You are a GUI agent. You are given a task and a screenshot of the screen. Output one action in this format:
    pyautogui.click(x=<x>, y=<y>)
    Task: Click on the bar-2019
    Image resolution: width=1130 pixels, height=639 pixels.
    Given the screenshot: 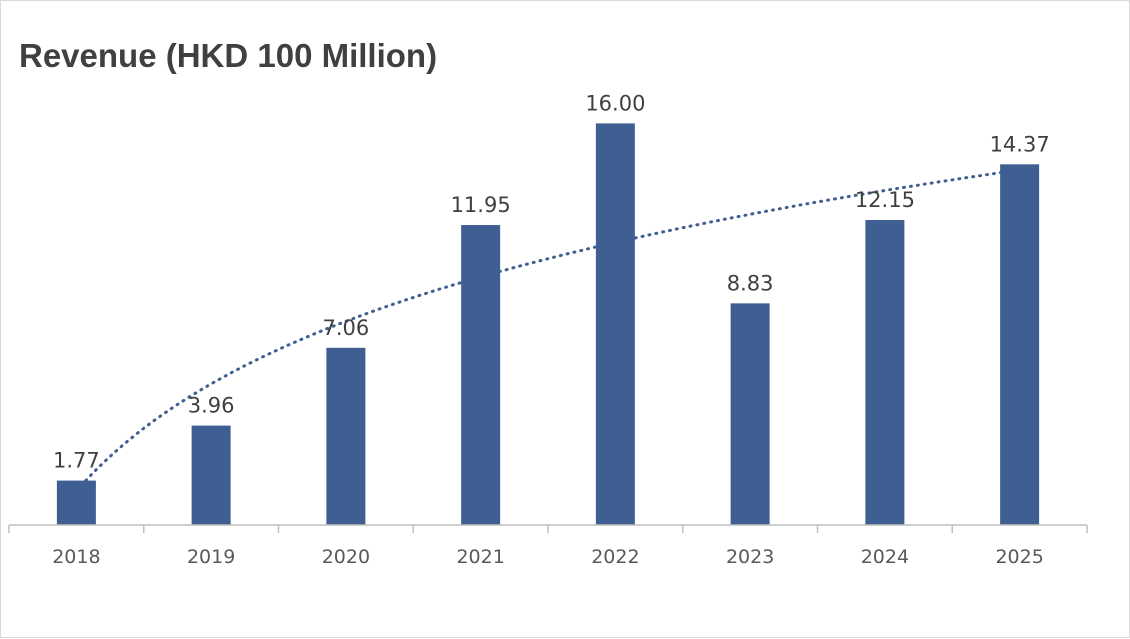 What is the action you would take?
    pyautogui.click(x=211, y=475)
    